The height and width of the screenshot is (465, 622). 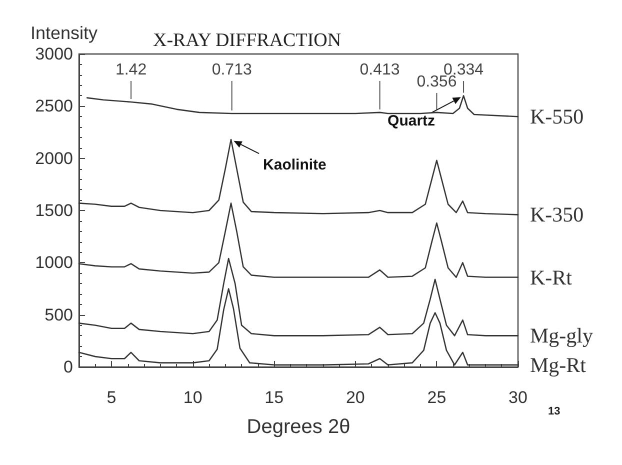 What do you see at coordinates (111, 397) in the screenshot?
I see `x-tick-label: 5` at bounding box center [111, 397].